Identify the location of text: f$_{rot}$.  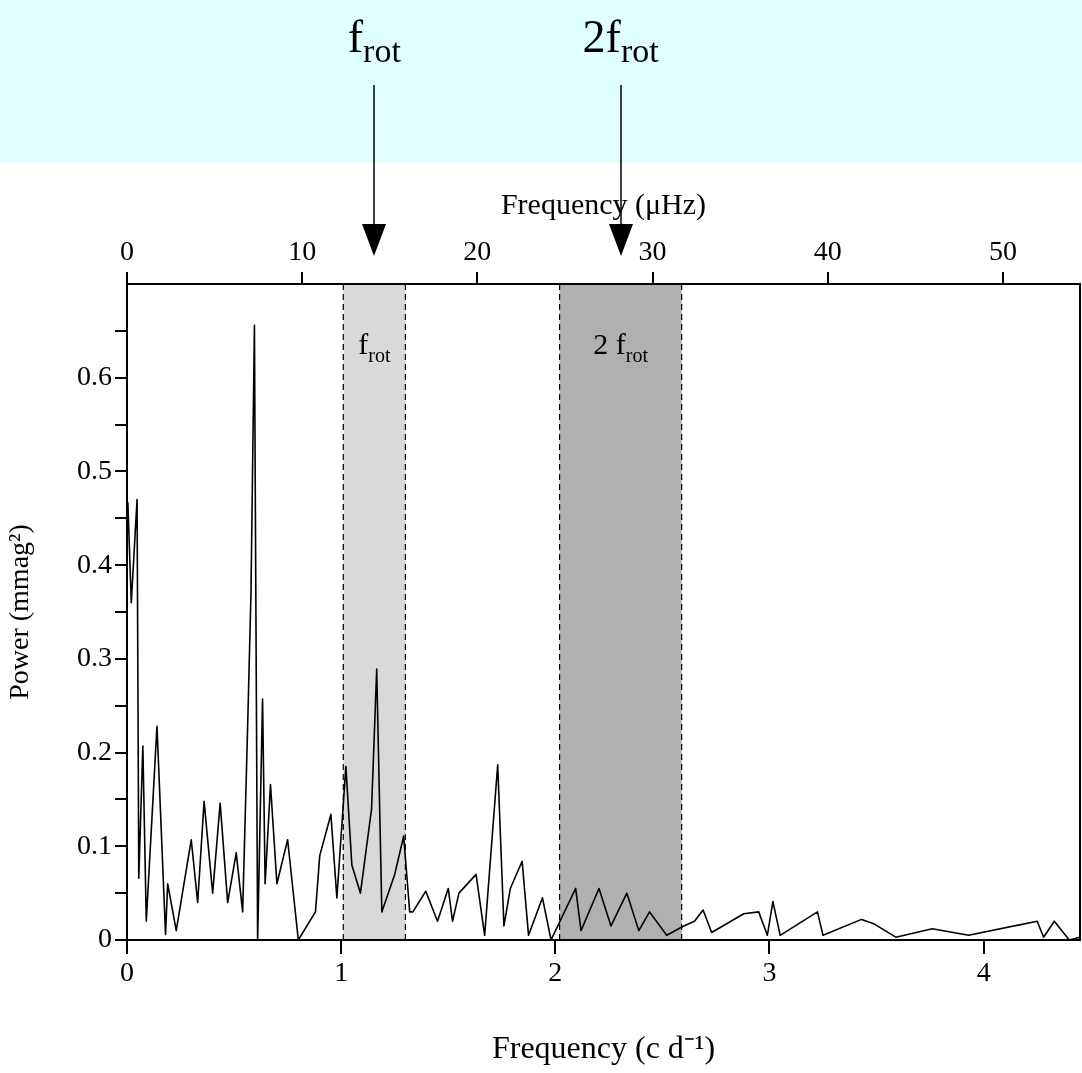
(374, 40).